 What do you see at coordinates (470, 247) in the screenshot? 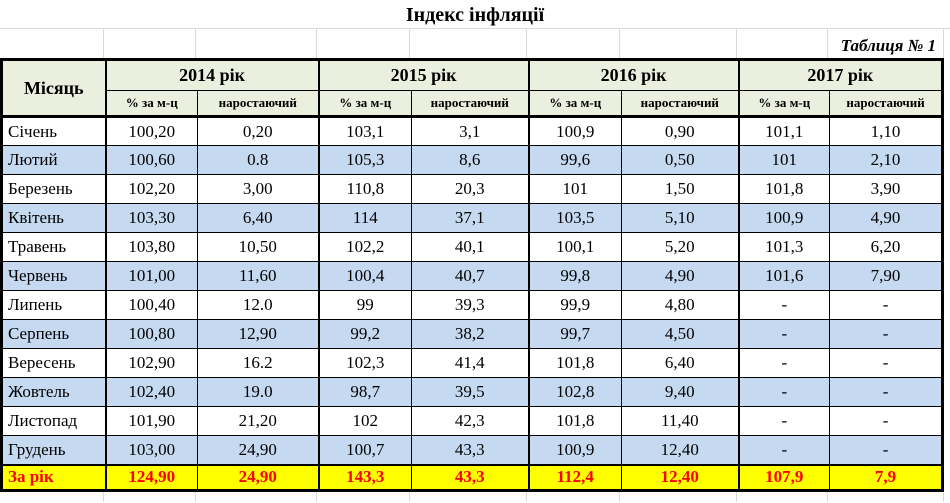
I see `value-cell: 40,1` at bounding box center [470, 247].